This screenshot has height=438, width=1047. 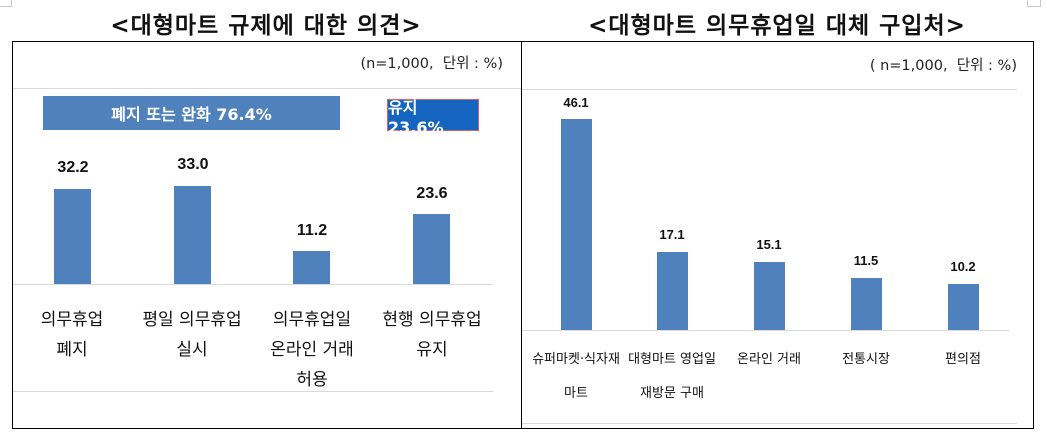 What do you see at coordinates (777, 26) in the screenshot?
I see `right-chart-title: <대형마트 의무휴업일 대체 구입처>` at bounding box center [777, 26].